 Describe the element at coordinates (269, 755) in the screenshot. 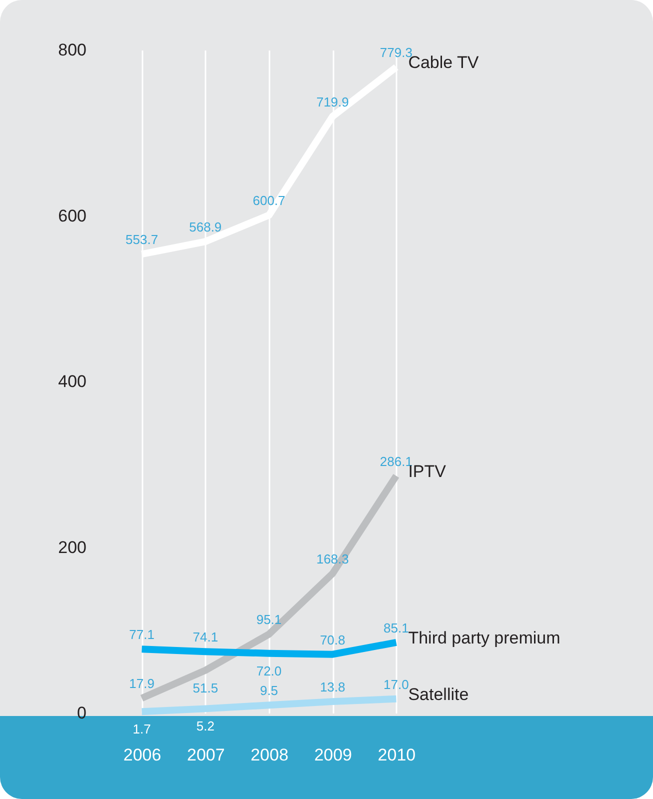

I see `x-tick-label: 2008` at that location.